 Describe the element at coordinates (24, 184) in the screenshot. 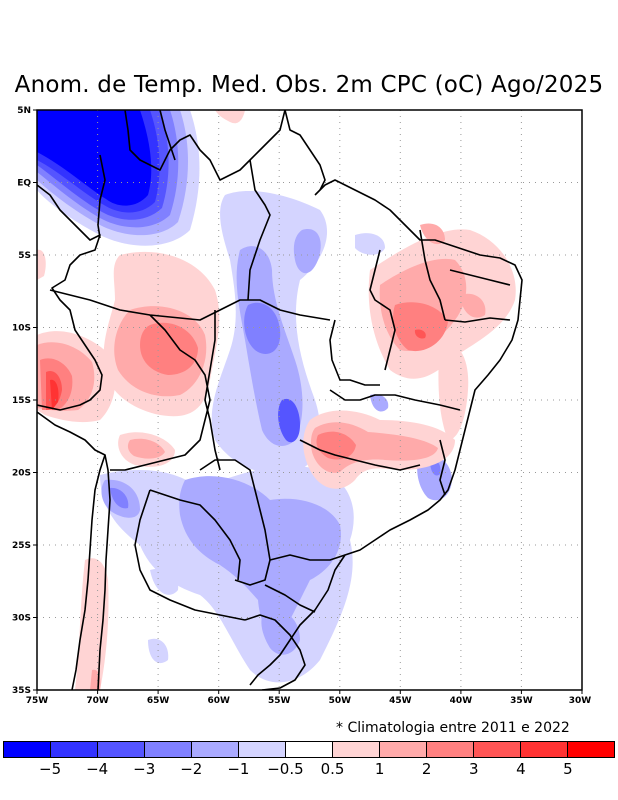

I see `lat-label: EQ` at that location.